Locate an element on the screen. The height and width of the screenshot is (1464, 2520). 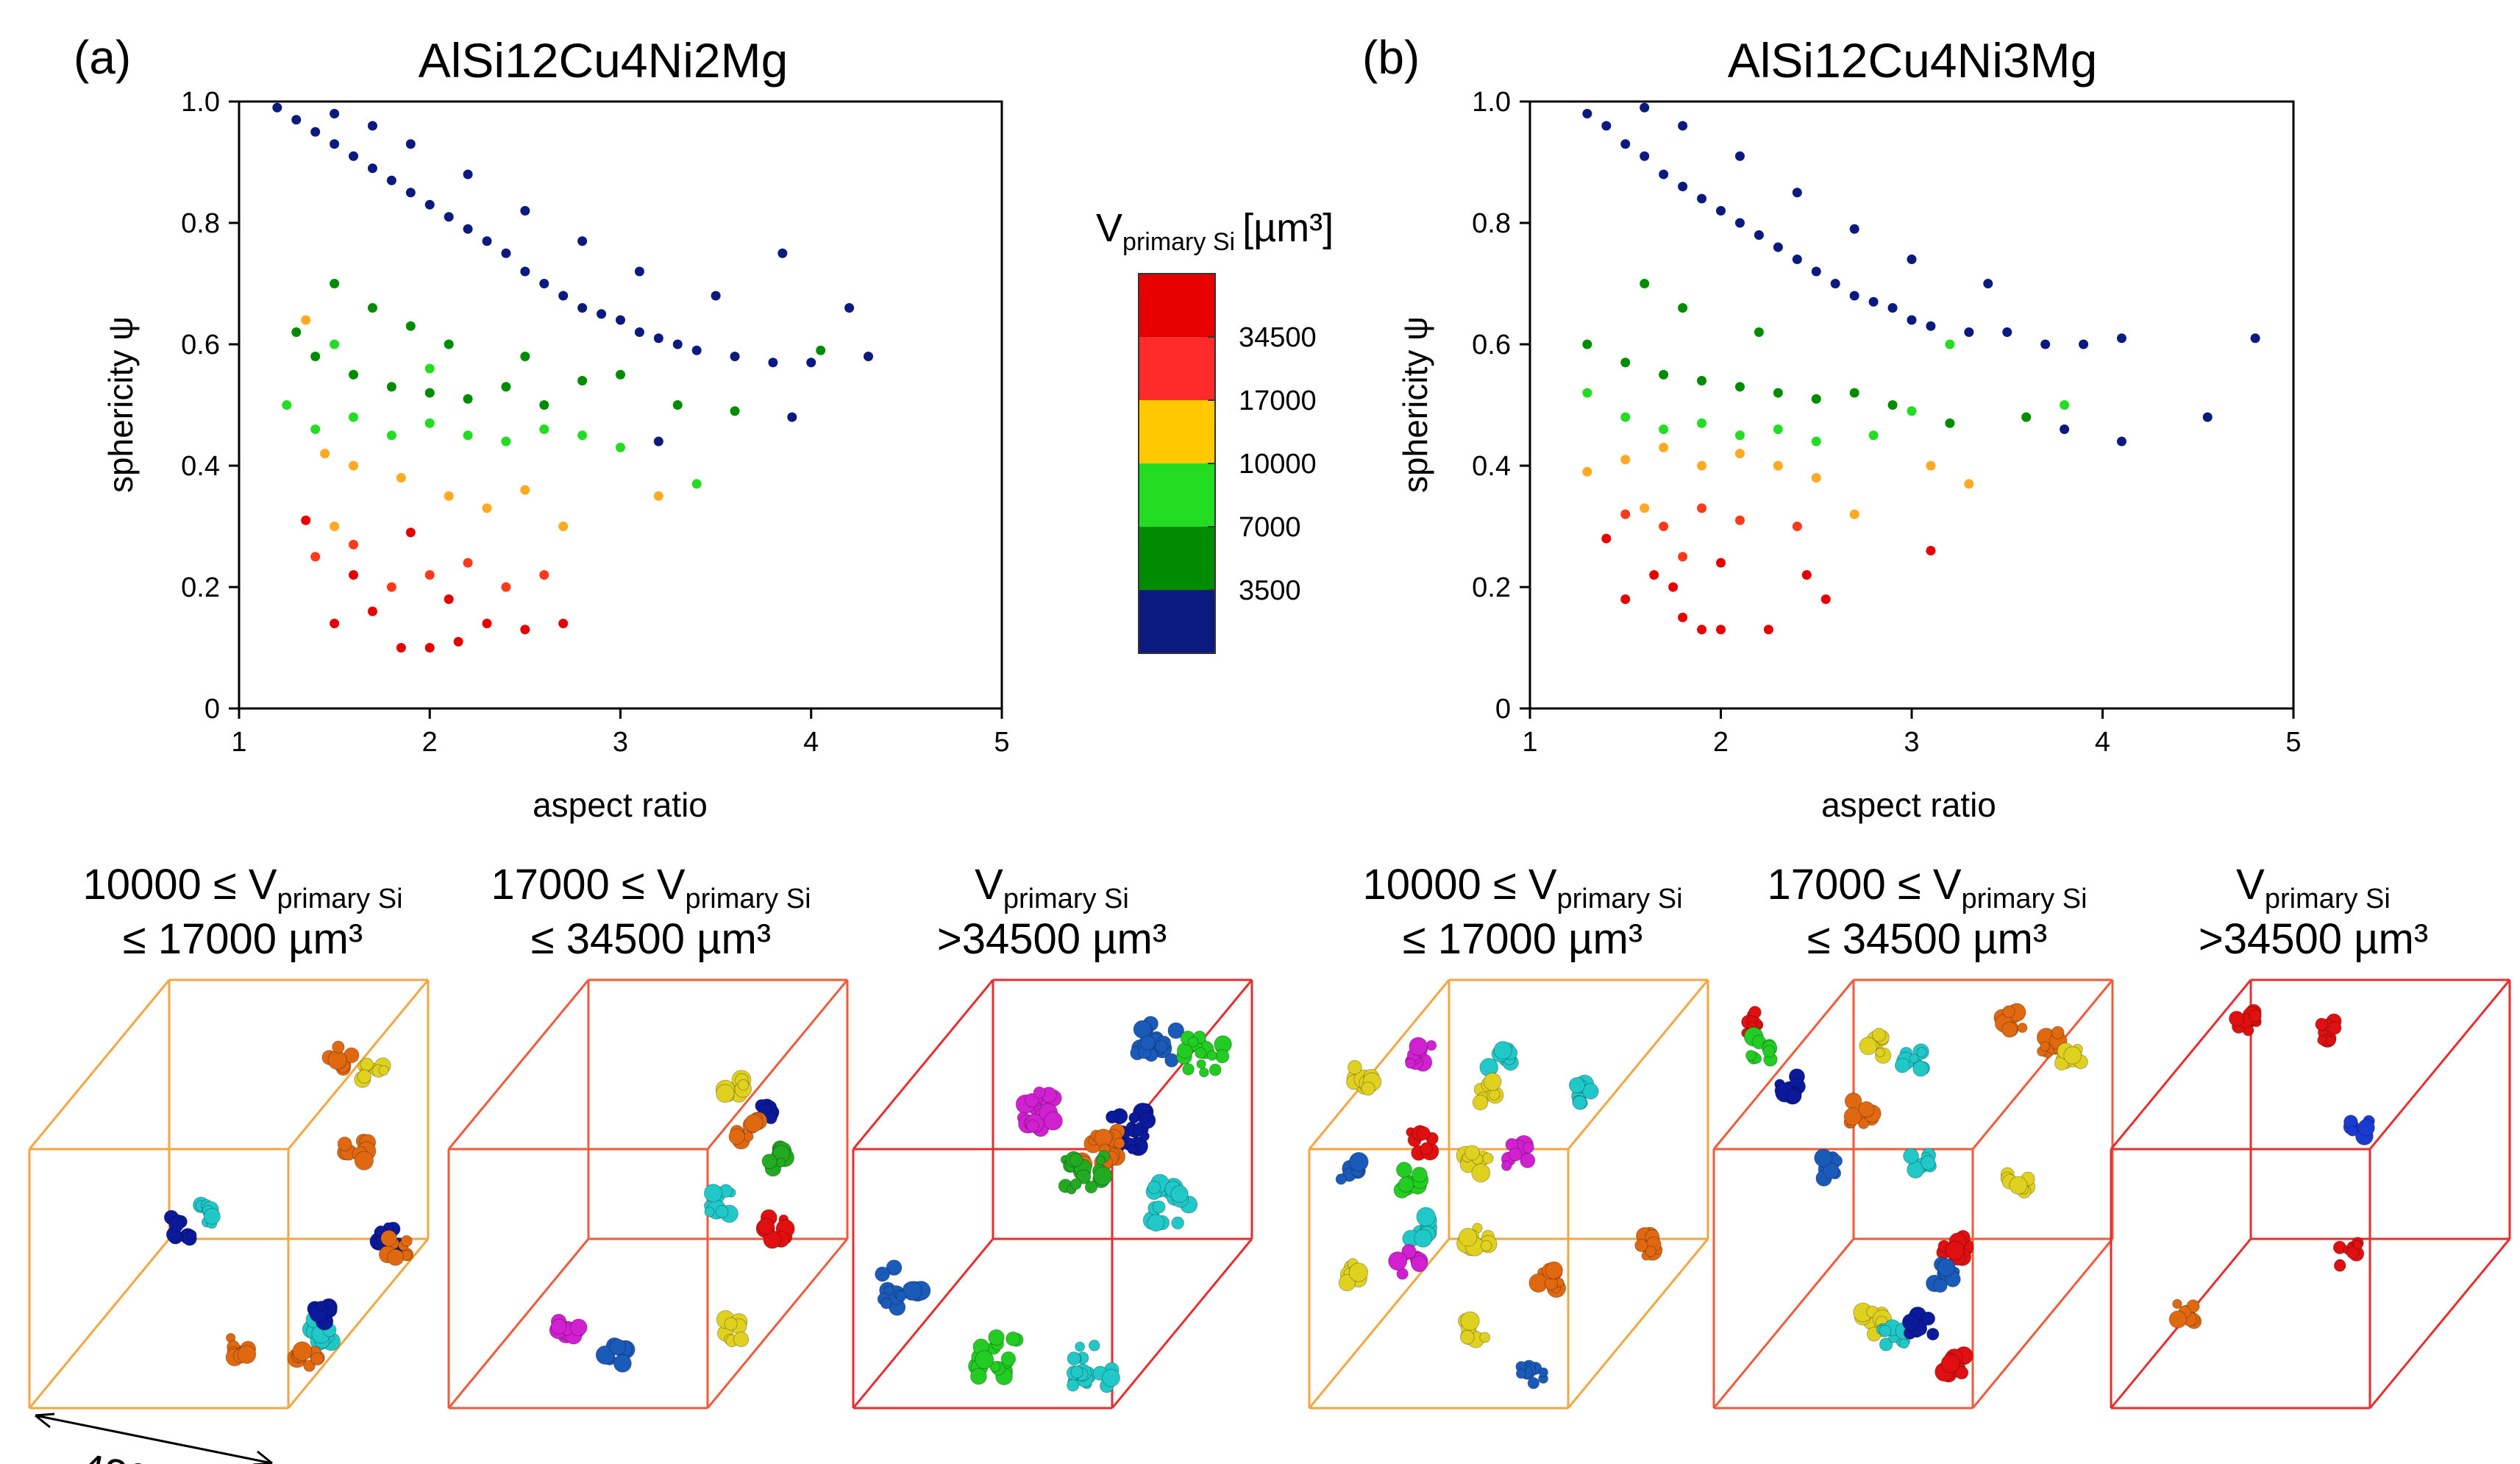
x-tick-label: 3 is located at coordinates (620, 742).